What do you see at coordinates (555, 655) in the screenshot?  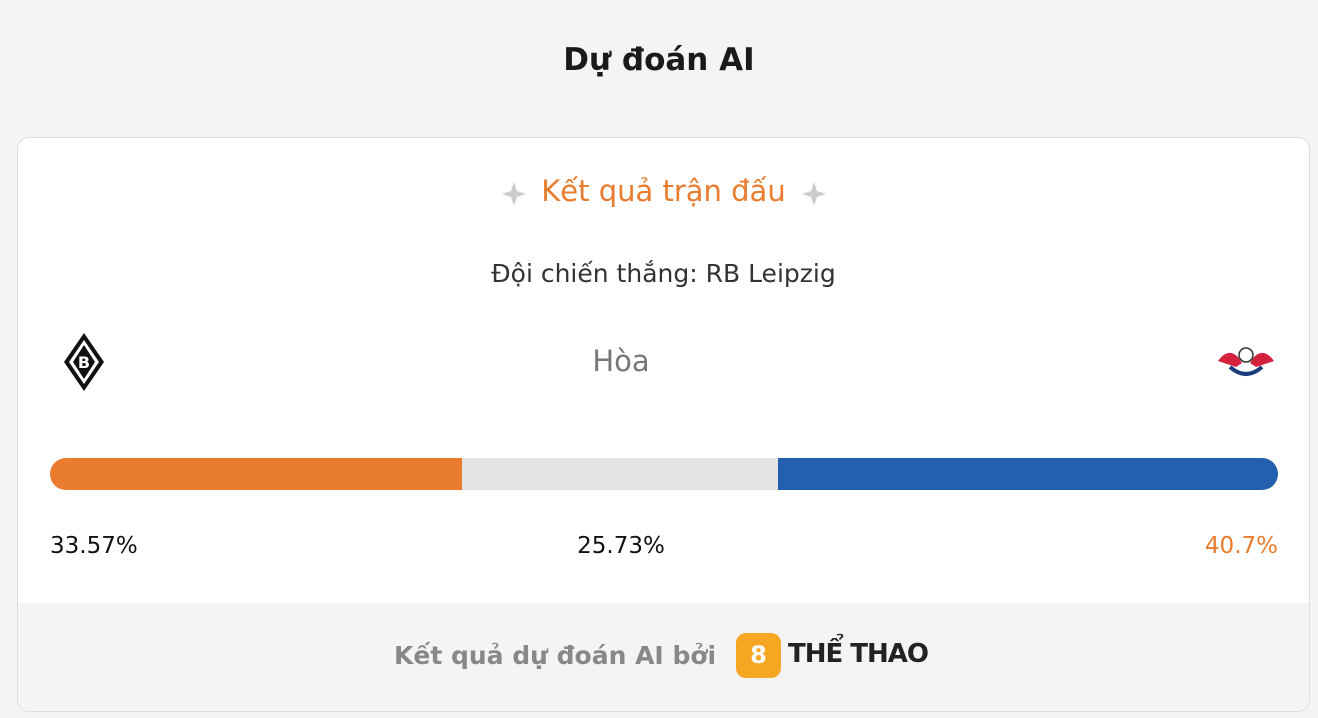 I see `footer-text: Kết quả dự đoán AI bởi` at bounding box center [555, 655].